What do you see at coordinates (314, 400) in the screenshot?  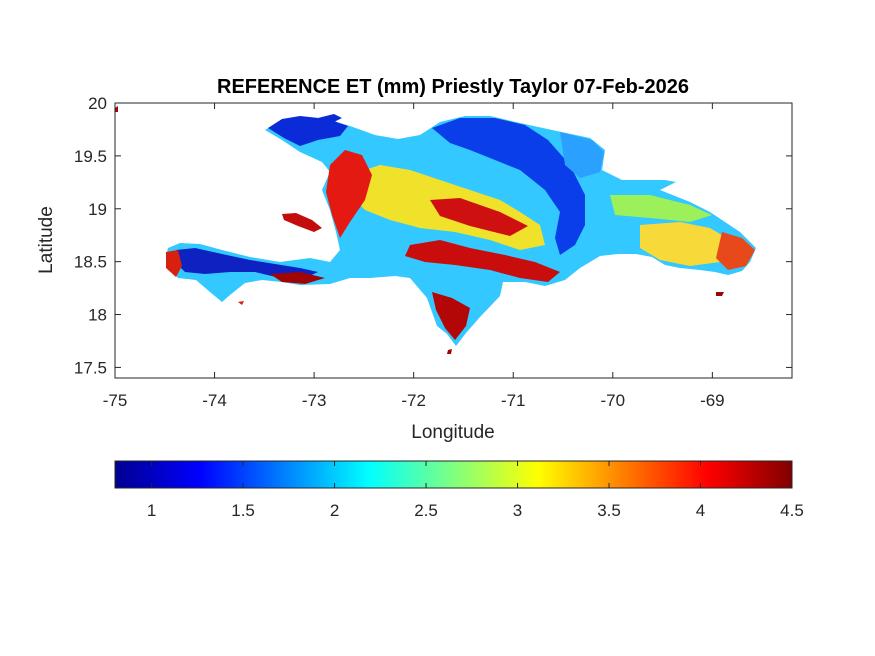 I see `x-tick-label: -73` at bounding box center [314, 400].